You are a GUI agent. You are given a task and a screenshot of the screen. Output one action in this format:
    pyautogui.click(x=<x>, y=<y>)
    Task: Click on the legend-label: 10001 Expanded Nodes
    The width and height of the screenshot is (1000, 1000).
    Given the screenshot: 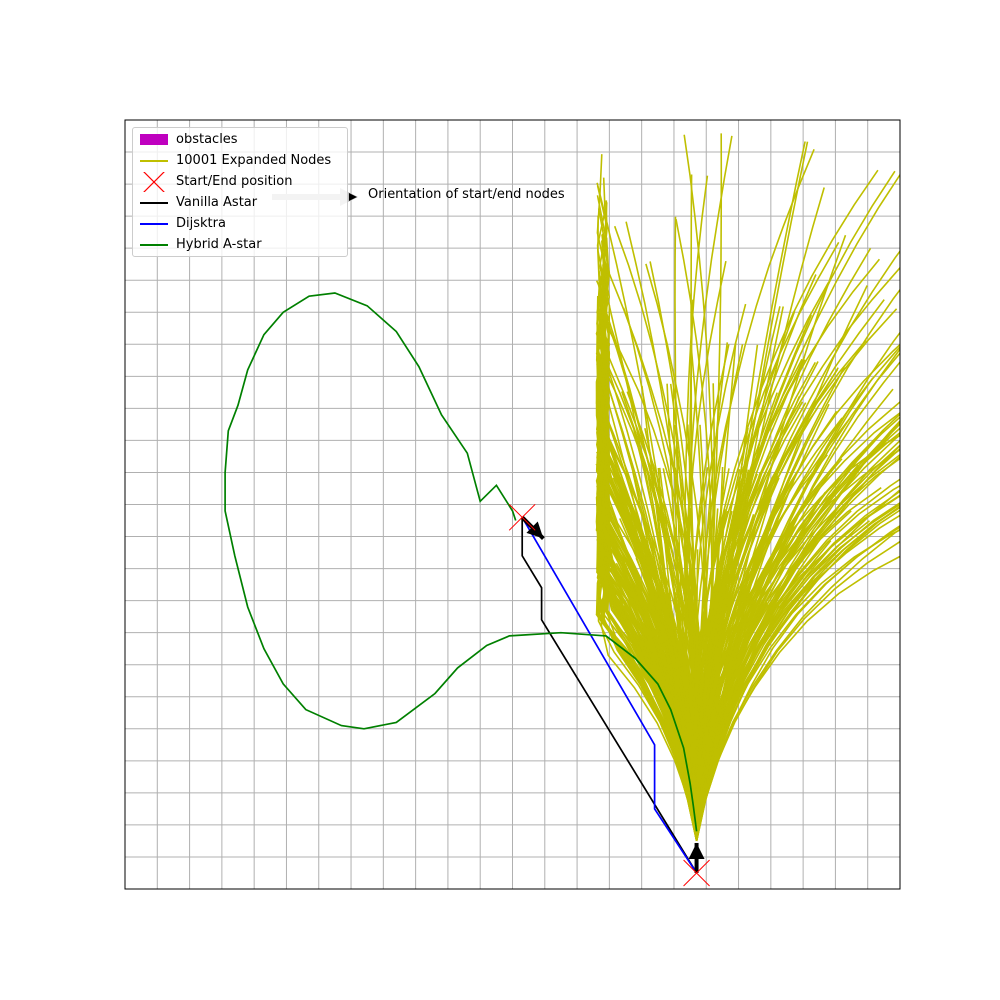 What is the action you would take?
    pyautogui.click(x=254, y=160)
    